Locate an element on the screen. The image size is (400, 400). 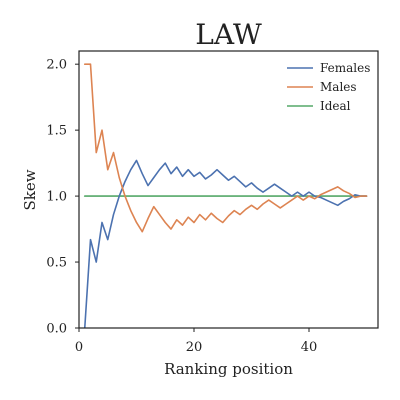
y-tick-label: 2.0 is located at coordinates (56, 65).